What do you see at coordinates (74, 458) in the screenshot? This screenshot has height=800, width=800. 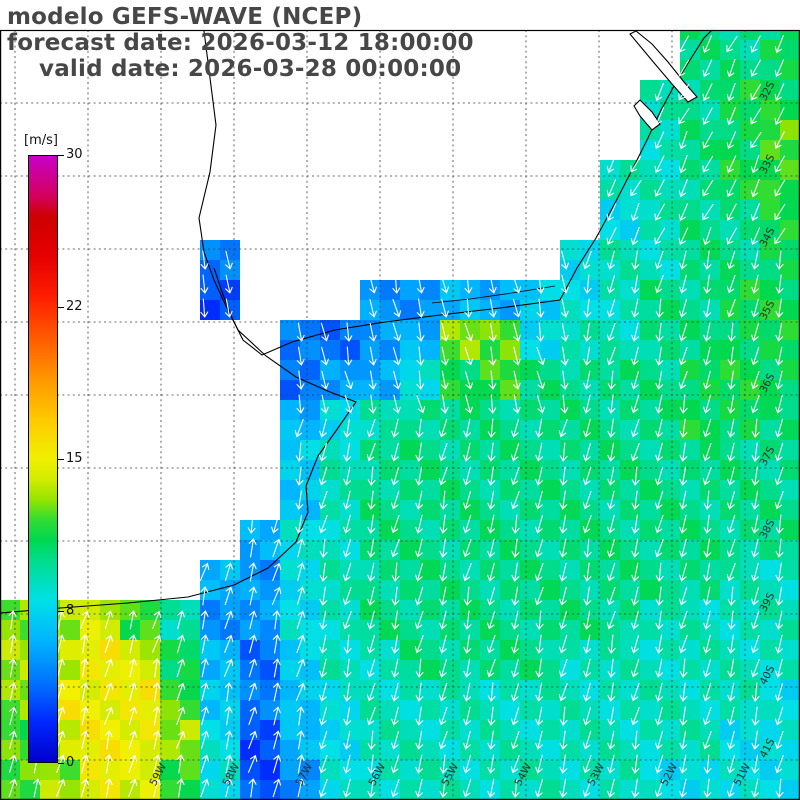 I see `colorbar-tick-label: 15` at bounding box center [74, 458].